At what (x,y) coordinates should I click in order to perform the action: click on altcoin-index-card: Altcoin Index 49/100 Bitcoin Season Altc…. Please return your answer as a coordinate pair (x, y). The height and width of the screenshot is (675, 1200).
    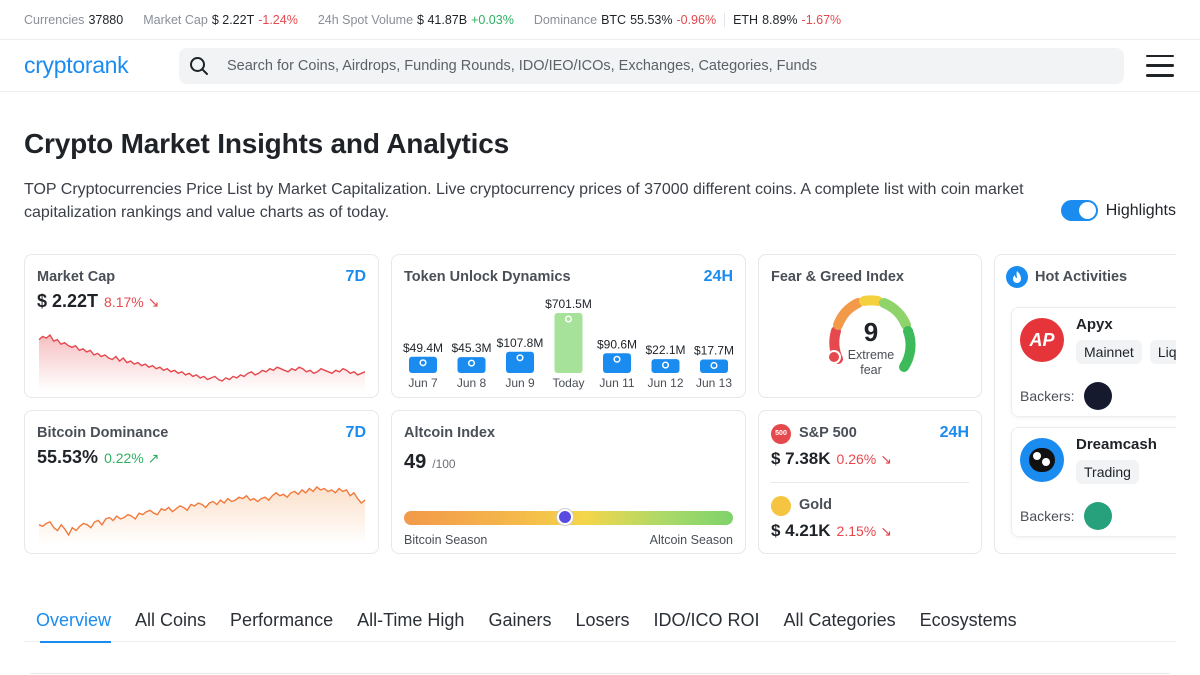
    Looking at the image, I should click on (568, 482).